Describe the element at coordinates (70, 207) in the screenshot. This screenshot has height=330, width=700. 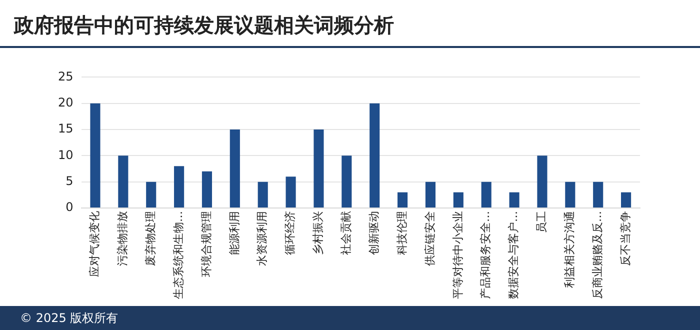
I see `y-tick-label: 0` at that location.